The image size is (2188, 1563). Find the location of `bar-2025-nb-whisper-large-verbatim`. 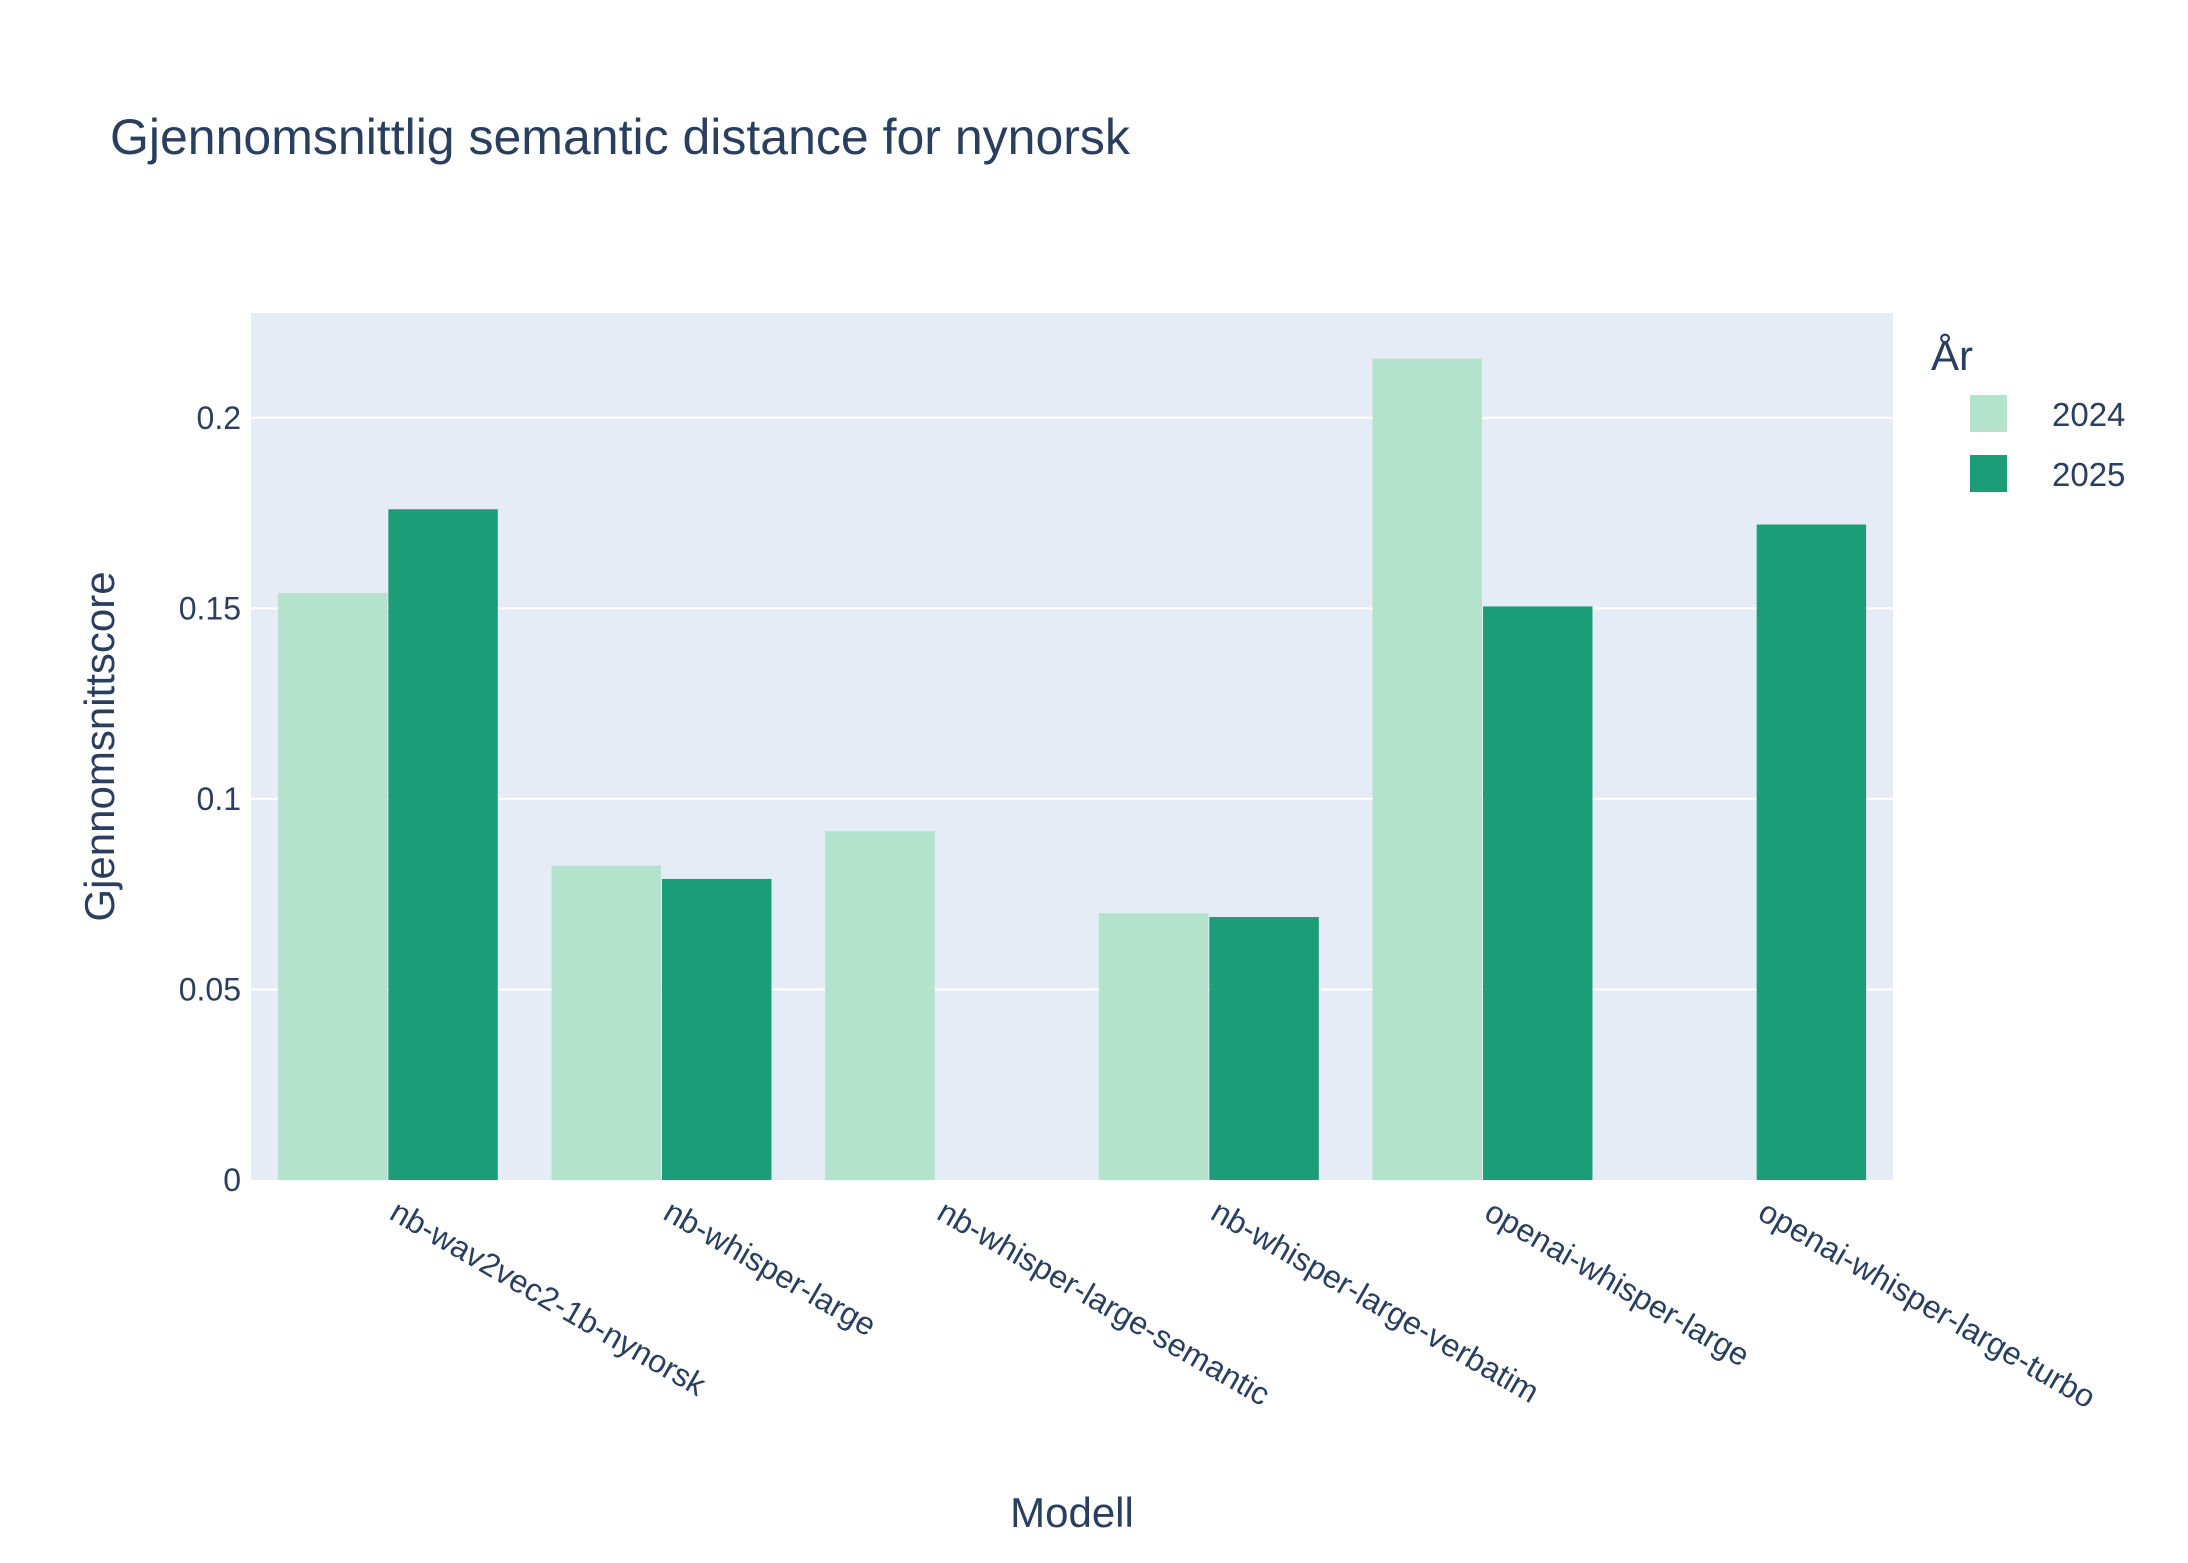

bar-2025-nb-whisper-large-verbatim is located at coordinates (1264, 1048).